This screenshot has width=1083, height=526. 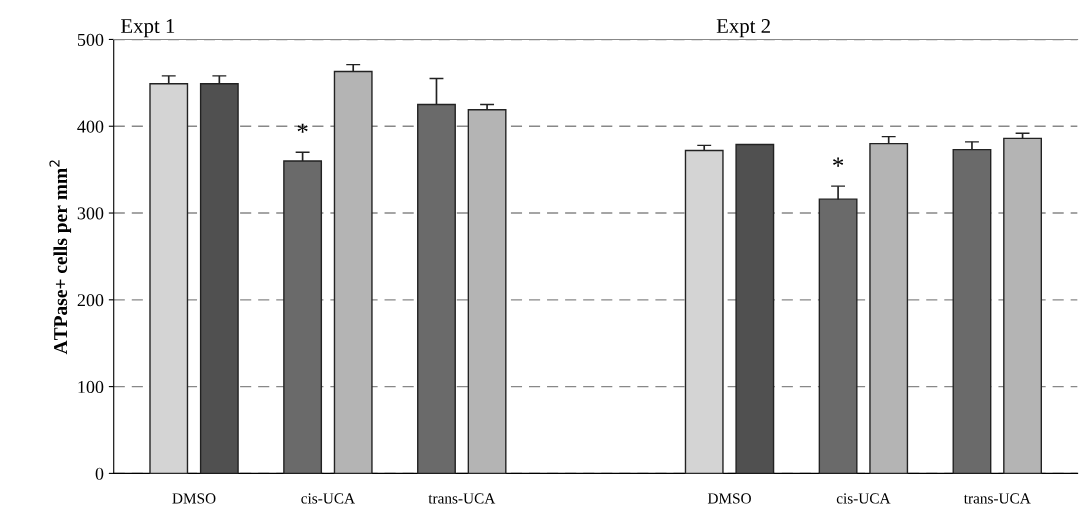 I want to click on text: Expt 1, so click(x=148, y=28).